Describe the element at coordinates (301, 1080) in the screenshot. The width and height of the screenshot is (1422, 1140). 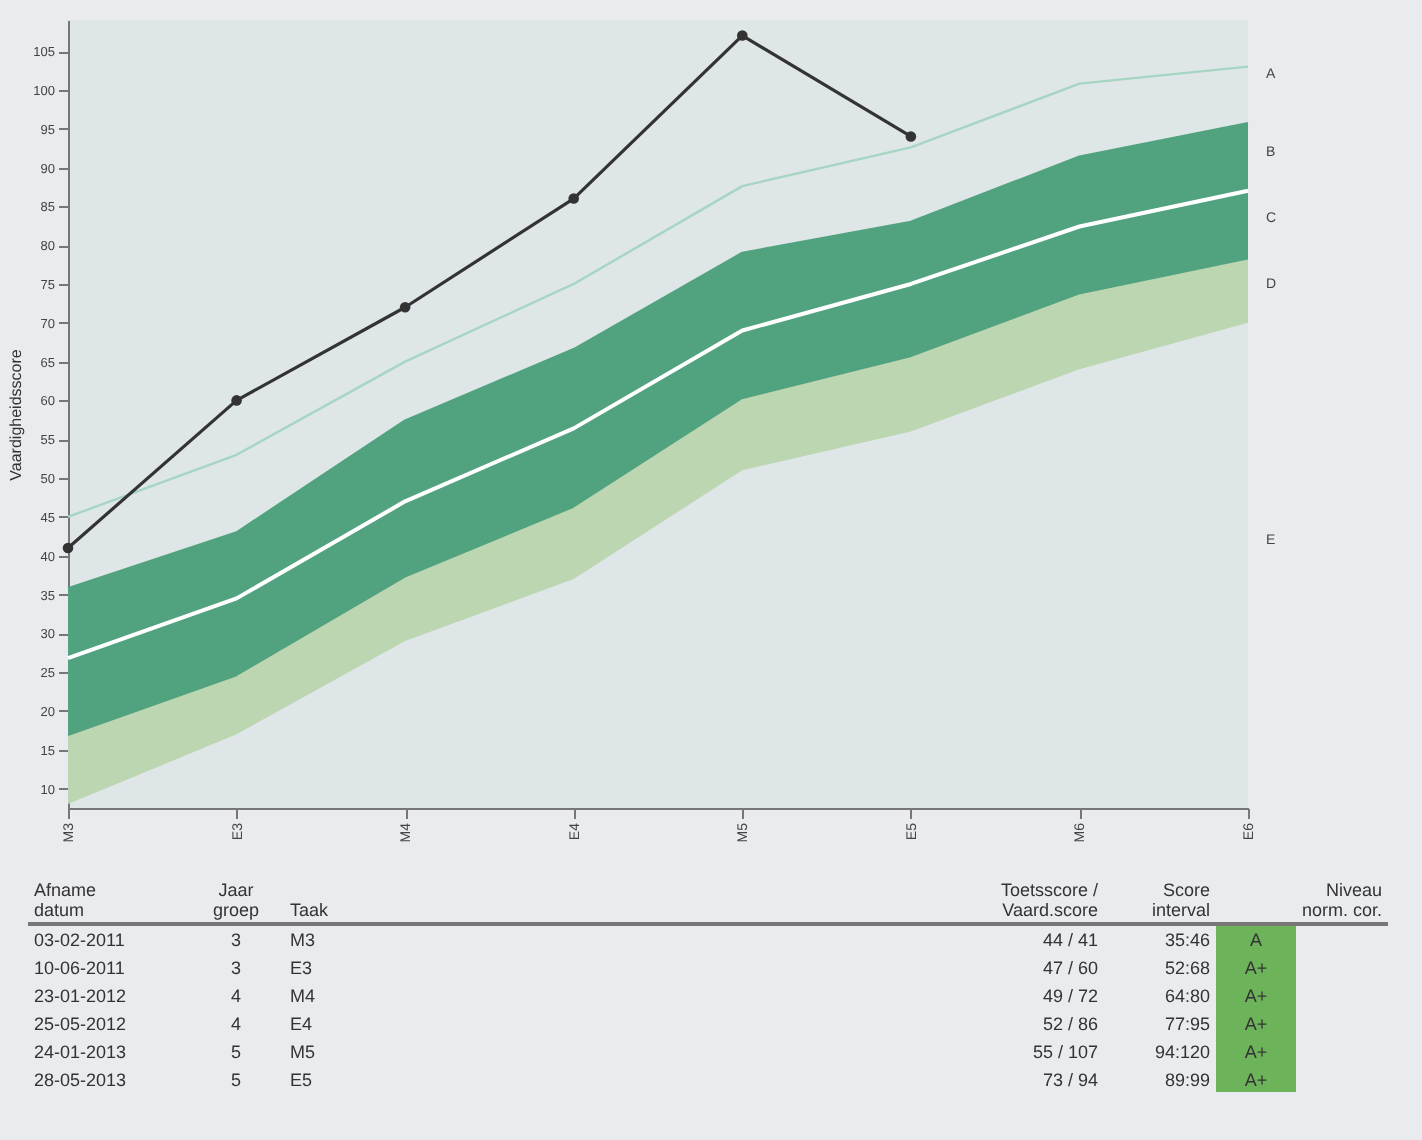
I see `text: E5` at that location.